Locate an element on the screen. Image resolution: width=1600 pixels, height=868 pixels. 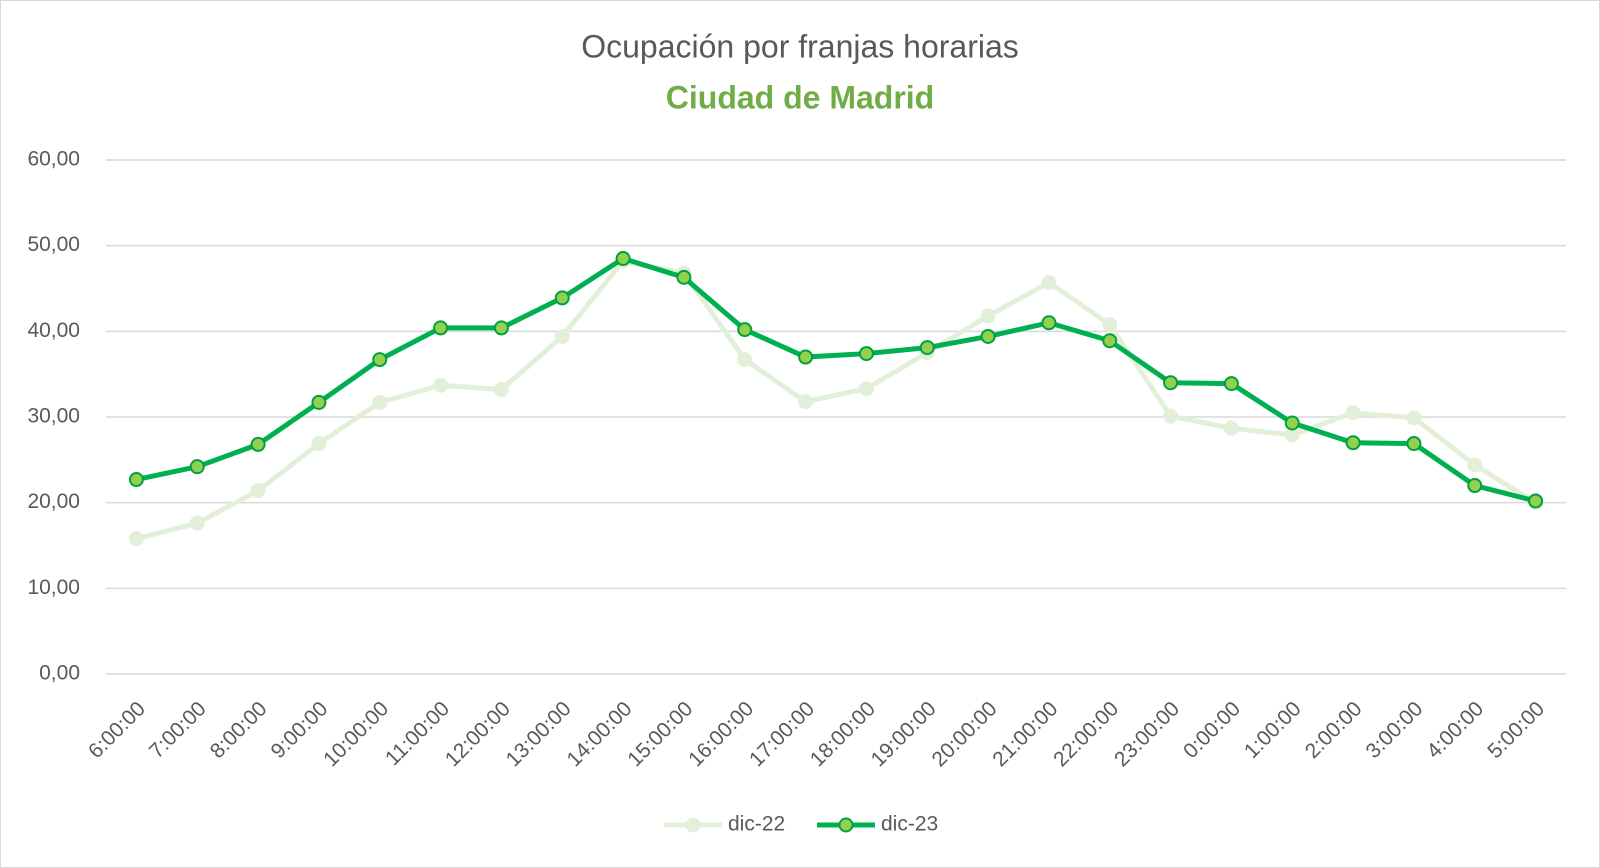
y-tick-label: 40,00 is located at coordinates (53, 330).